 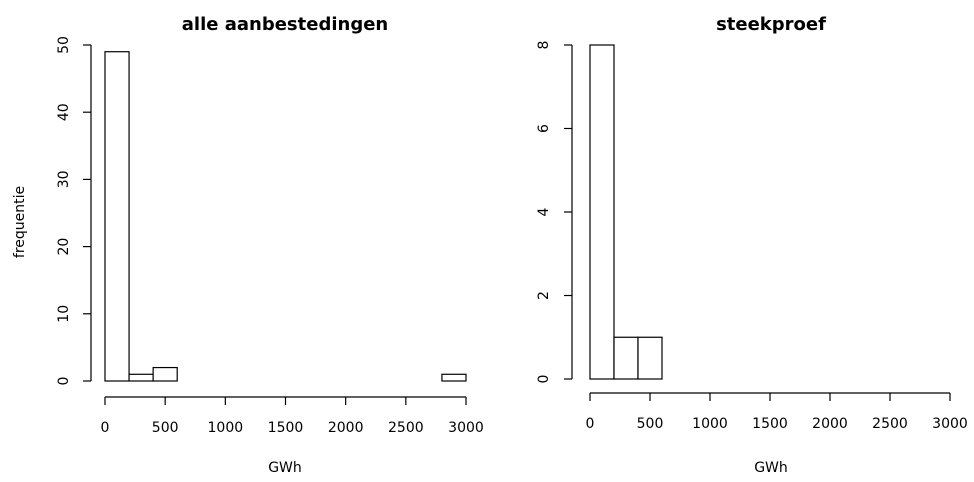 What do you see at coordinates (466, 428) in the screenshot?
I see `x-tick-label-left: 3000` at bounding box center [466, 428].